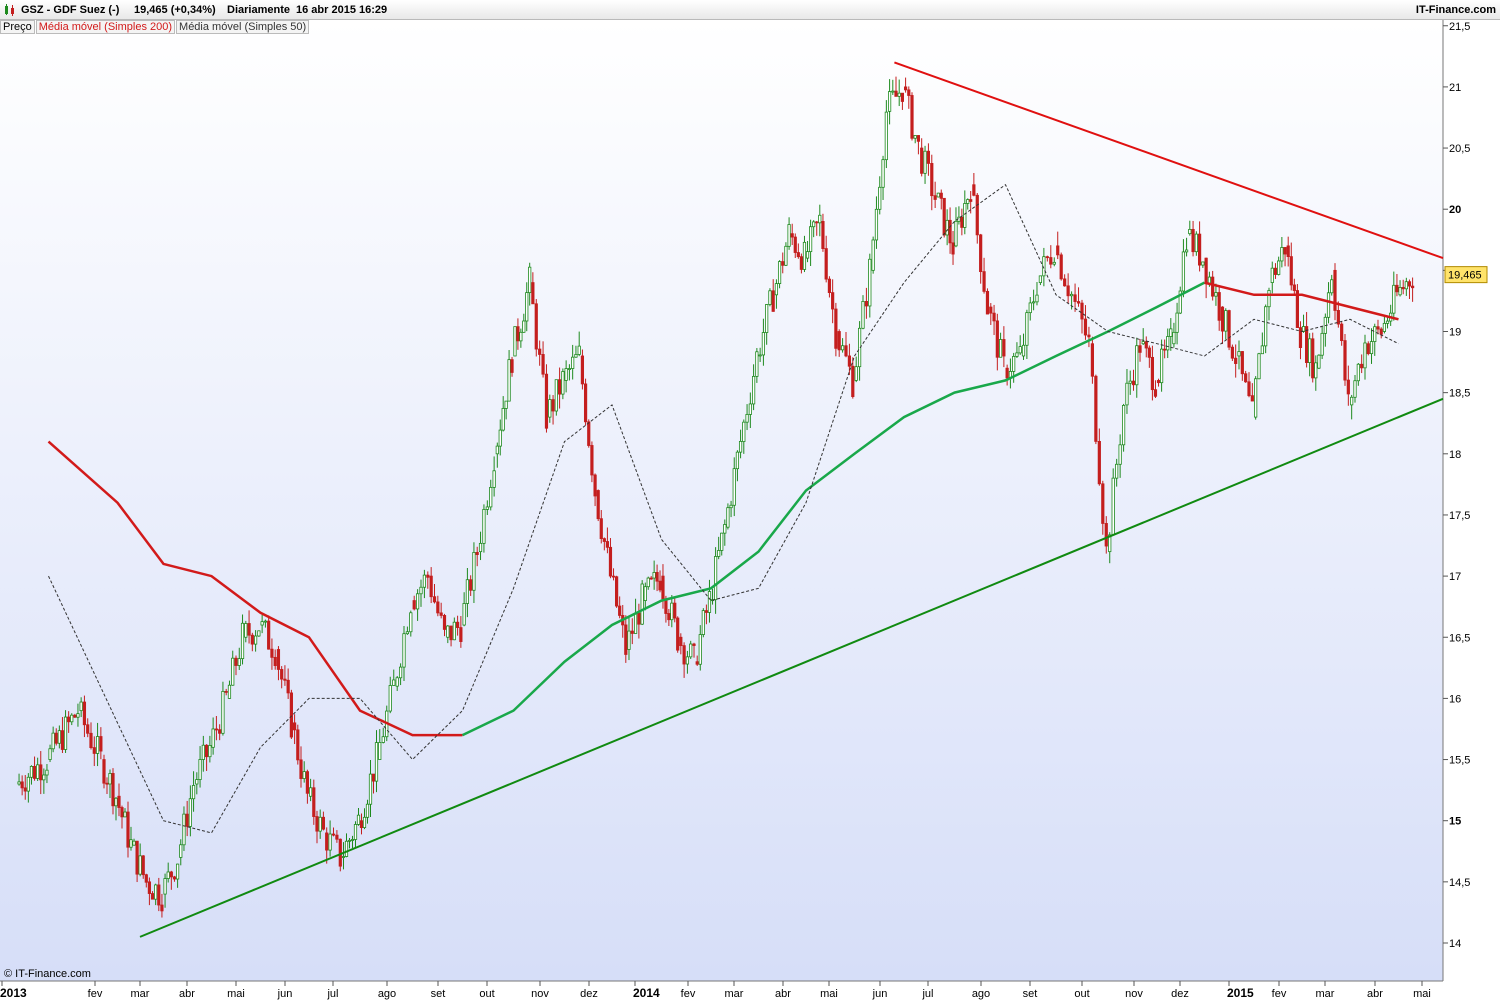 Image resolution: width=1500 pixels, height=1005 pixels. Describe the element at coordinates (1459, 761) in the screenshot. I see `y-tick-label: 15,5` at that location.